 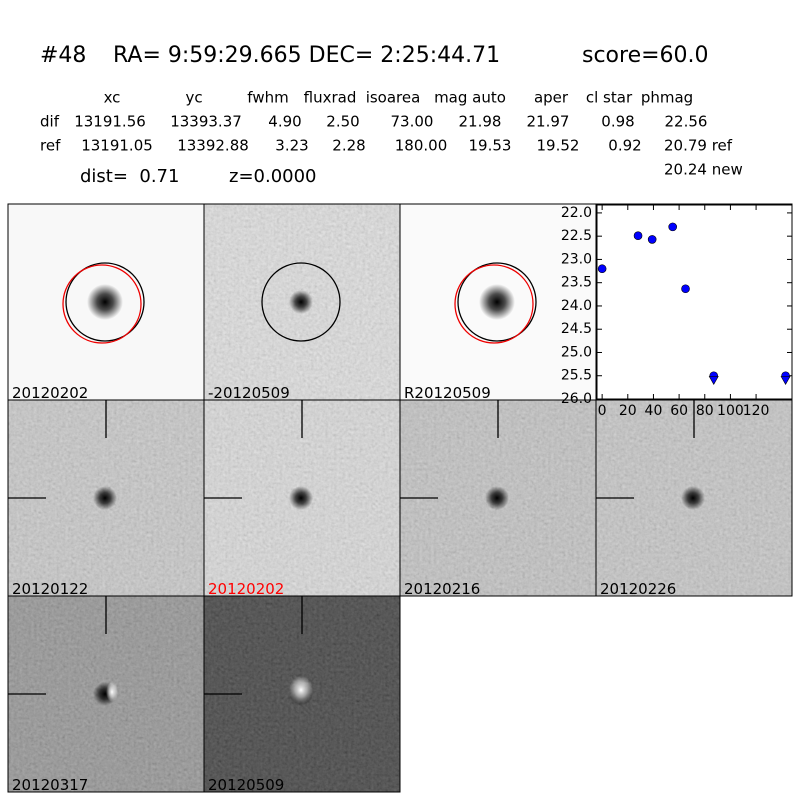 What do you see at coordinates (193, 98) in the screenshot?
I see `column-header: yc` at bounding box center [193, 98].